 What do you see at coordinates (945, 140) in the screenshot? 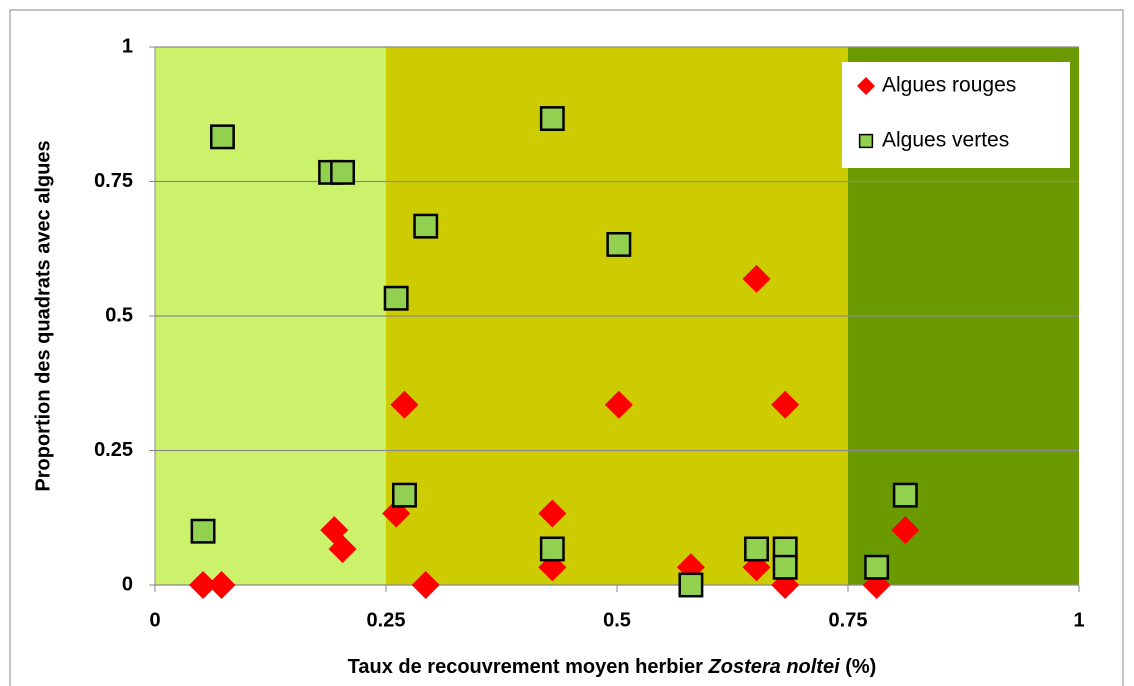
I see `legend-label: Algues vertes` at bounding box center [945, 140].